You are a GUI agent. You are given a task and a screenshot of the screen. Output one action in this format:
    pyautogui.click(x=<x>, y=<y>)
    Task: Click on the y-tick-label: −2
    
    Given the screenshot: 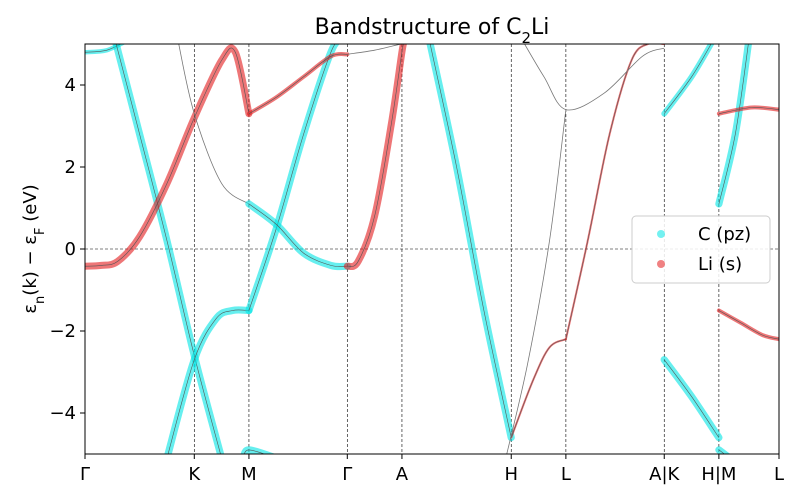 What is the action you would take?
    pyautogui.click(x=62, y=331)
    